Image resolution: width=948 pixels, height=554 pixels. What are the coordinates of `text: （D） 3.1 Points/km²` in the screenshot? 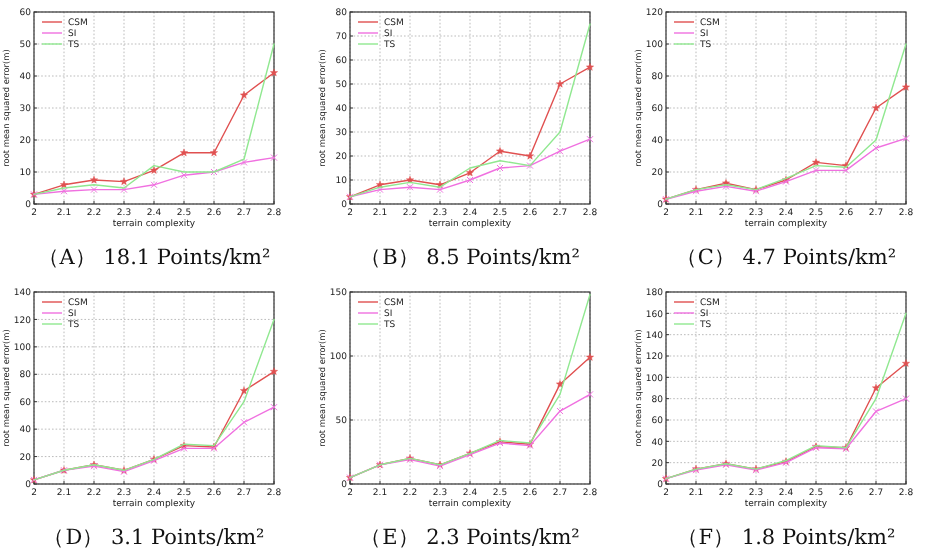 It's located at (154, 538).